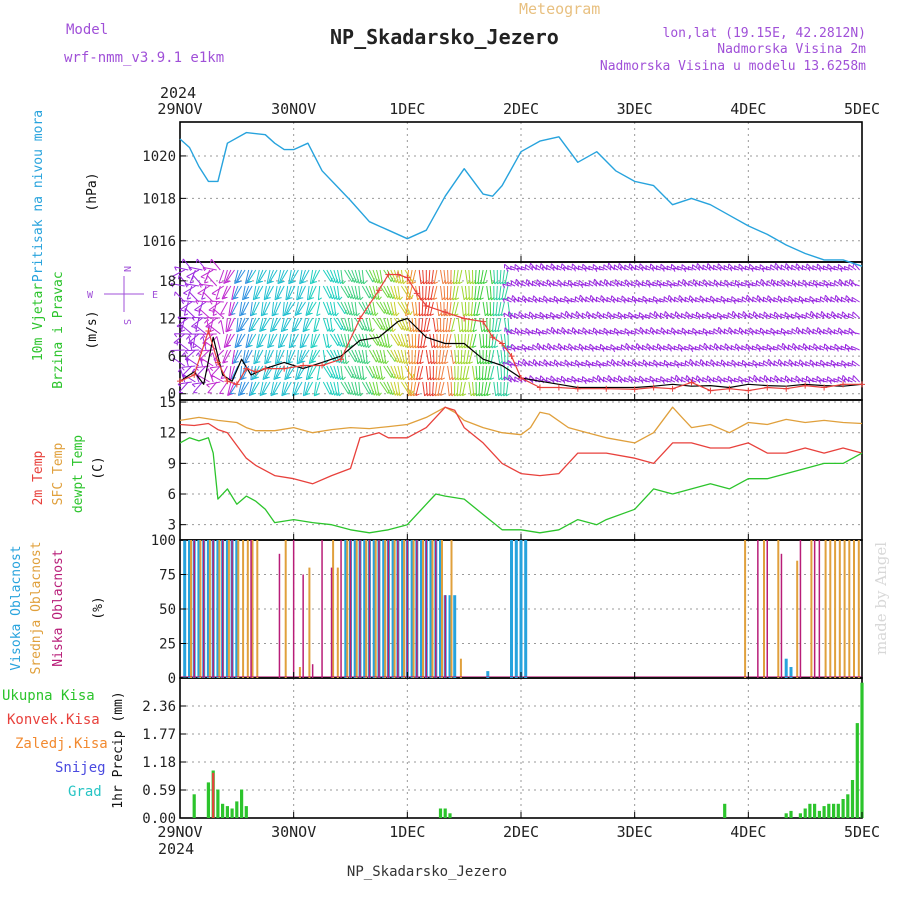  I want to click on lonlat-text: lon,lat (19.15E, 42.2812N), so click(765, 33).